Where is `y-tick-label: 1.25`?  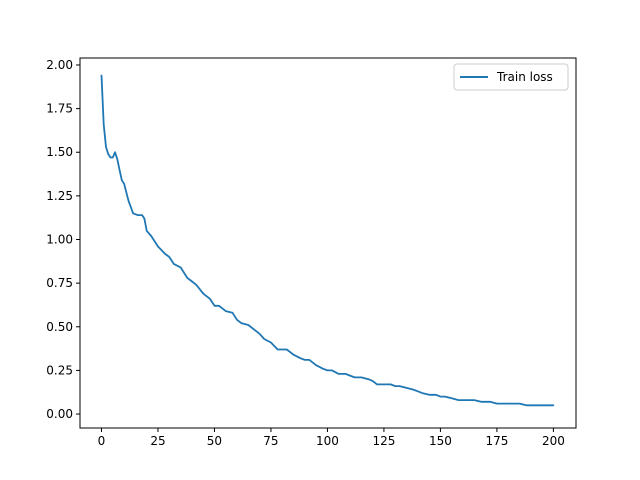 y-tick-label: 1.25 is located at coordinates (59, 196).